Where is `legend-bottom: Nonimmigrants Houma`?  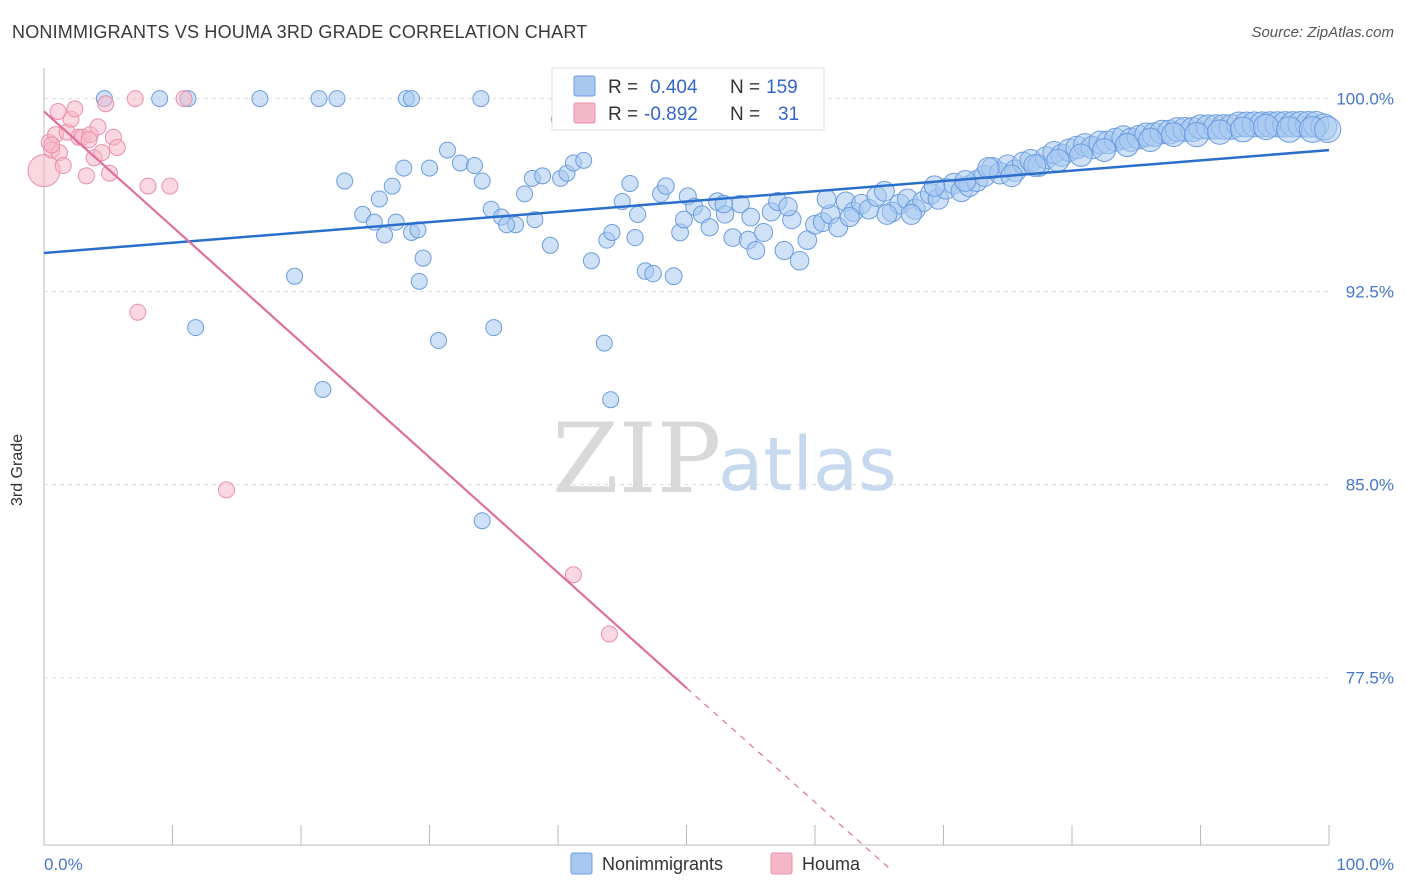
legend-bottom: Nonimmigrants Houma is located at coordinates (715, 863).